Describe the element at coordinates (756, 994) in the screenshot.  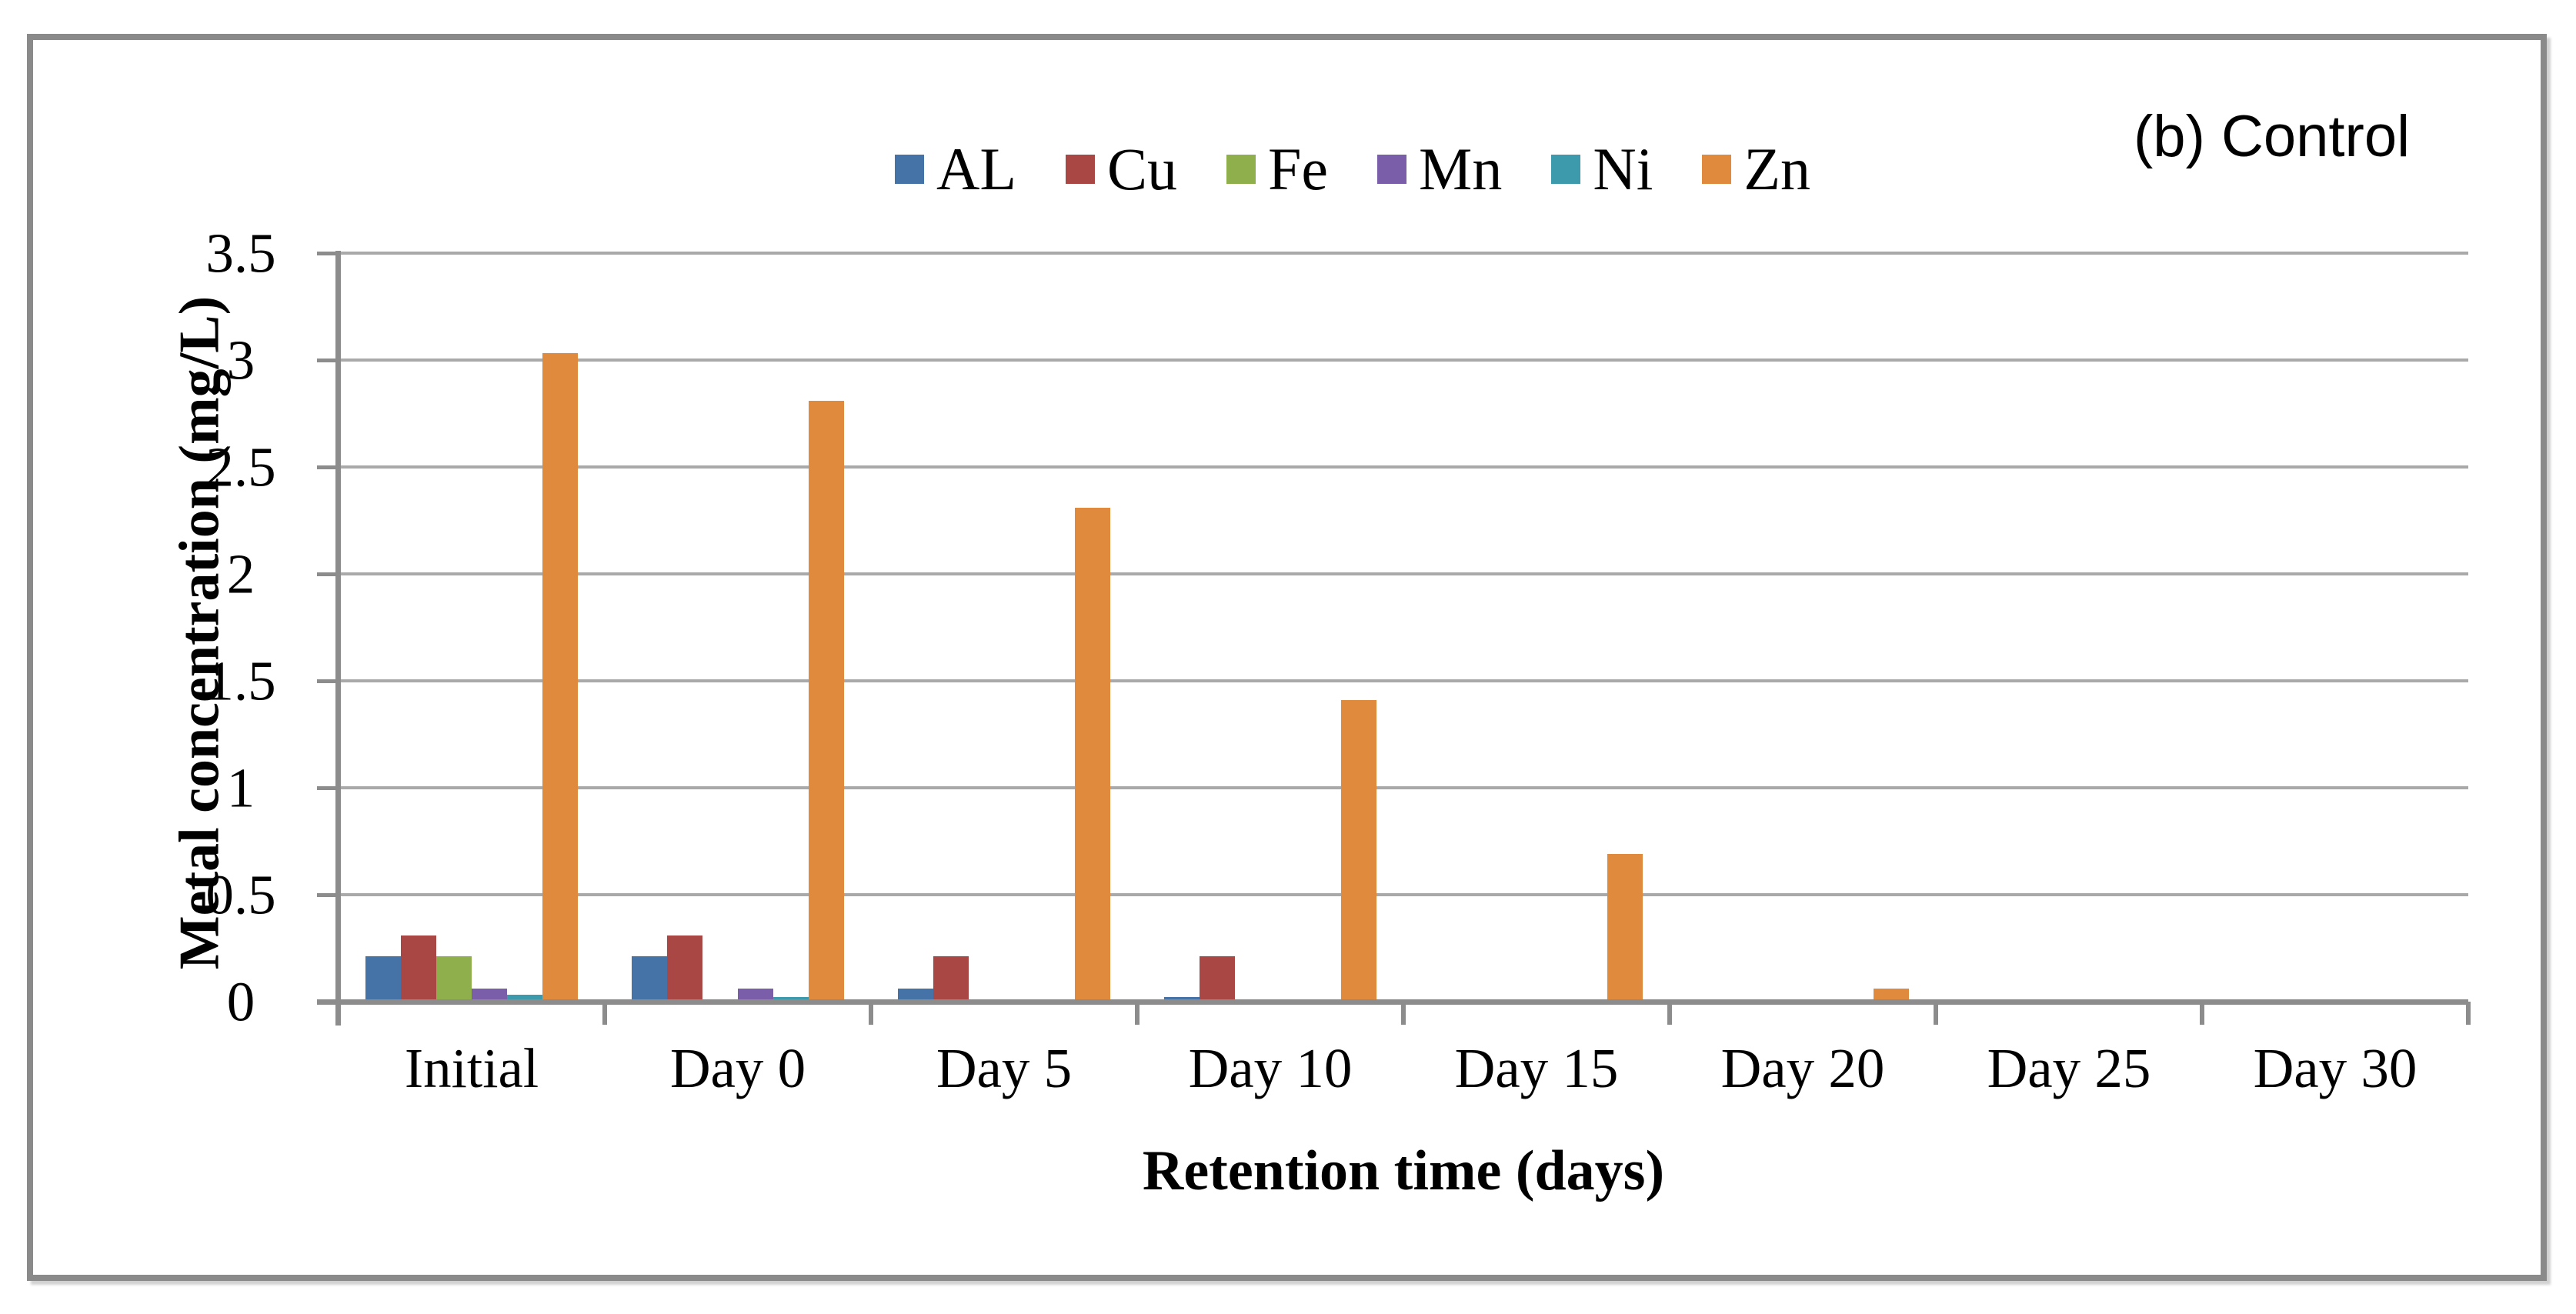
I see `bar-mn-day0` at that location.